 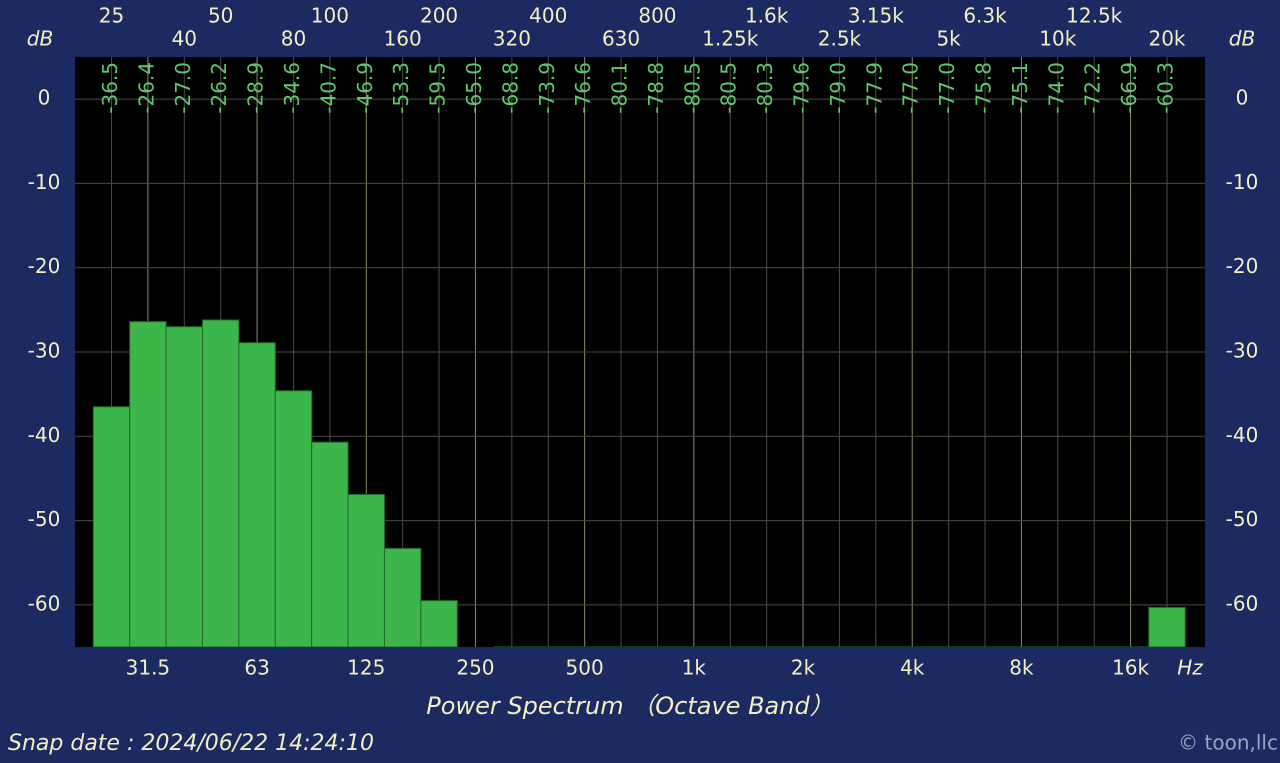 I want to click on x-tick-label: 1k, so click(x=694, y=668).